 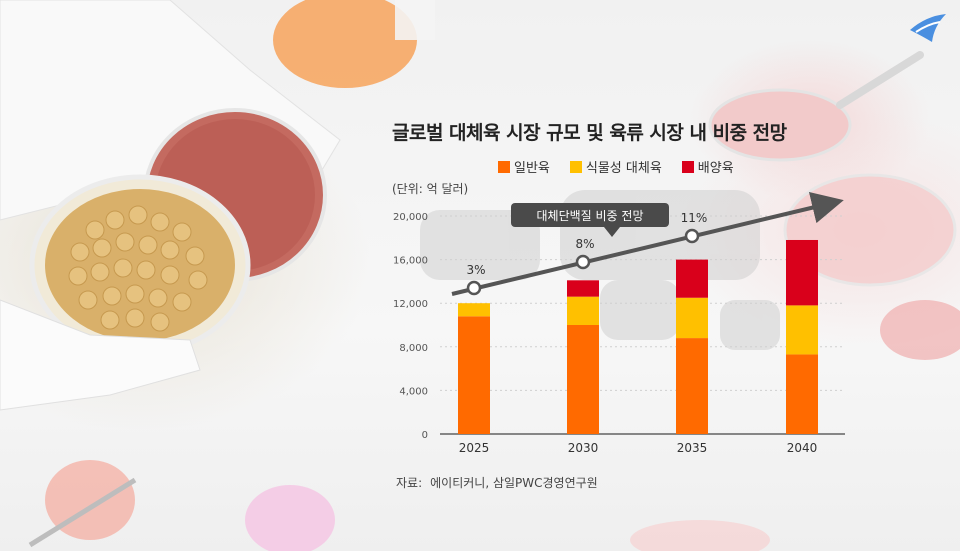 What do you see at coordinates (413, 391) in the screenshot?
I see `y-tick-label: 4,000` at bounding box center [413, 391].